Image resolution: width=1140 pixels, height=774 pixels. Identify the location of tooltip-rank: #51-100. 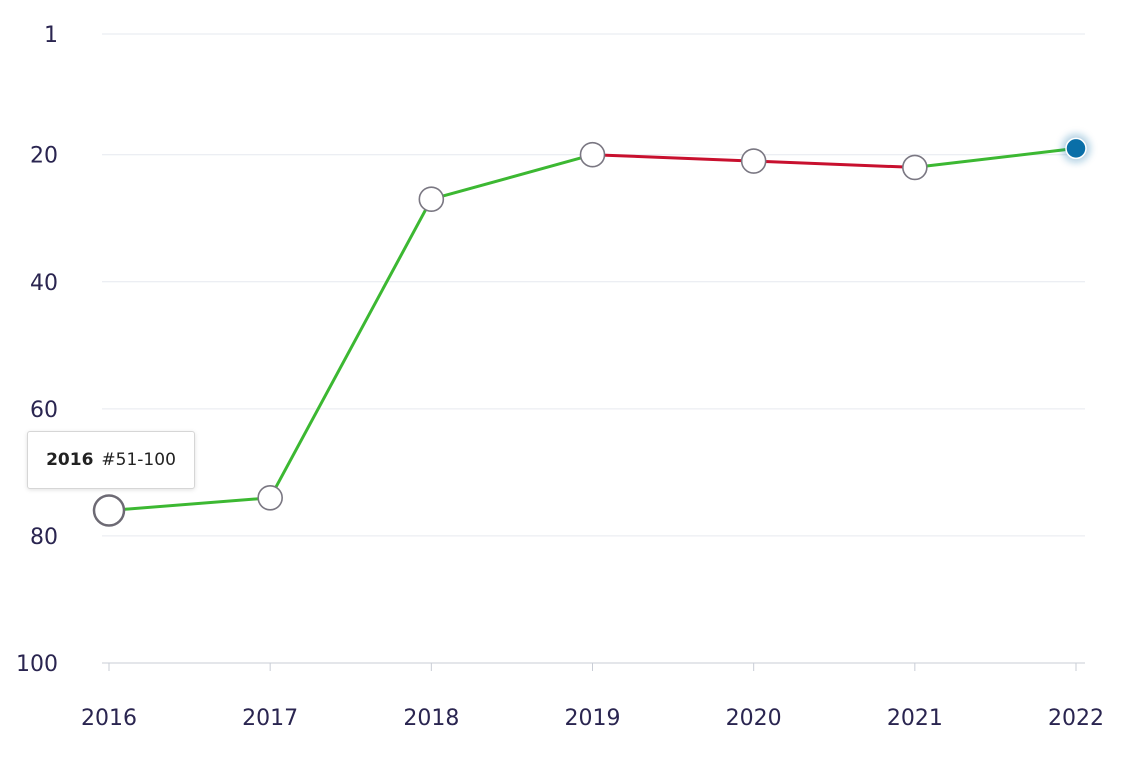
(138, 460).